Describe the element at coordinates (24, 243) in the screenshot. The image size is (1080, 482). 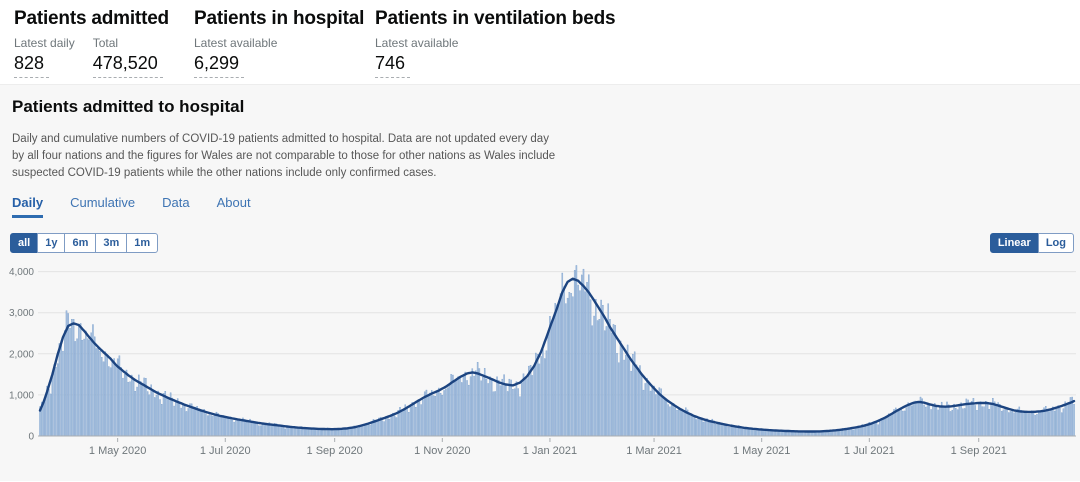
I see `range-button-all: all` at that location.